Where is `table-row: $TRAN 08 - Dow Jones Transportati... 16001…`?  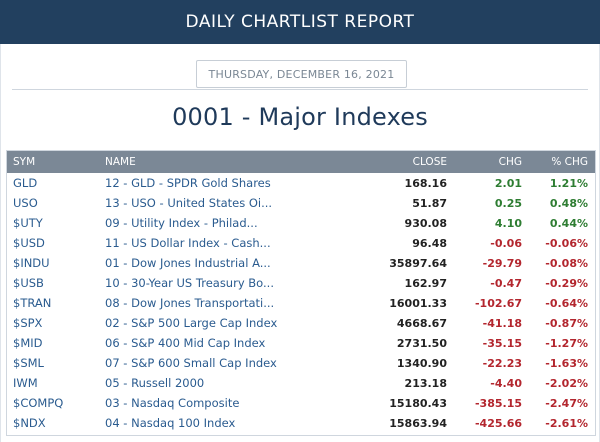 table-row: $TRAN 08 - Dow Jones Transportati... 16001… is located at coordinates (301, 303).